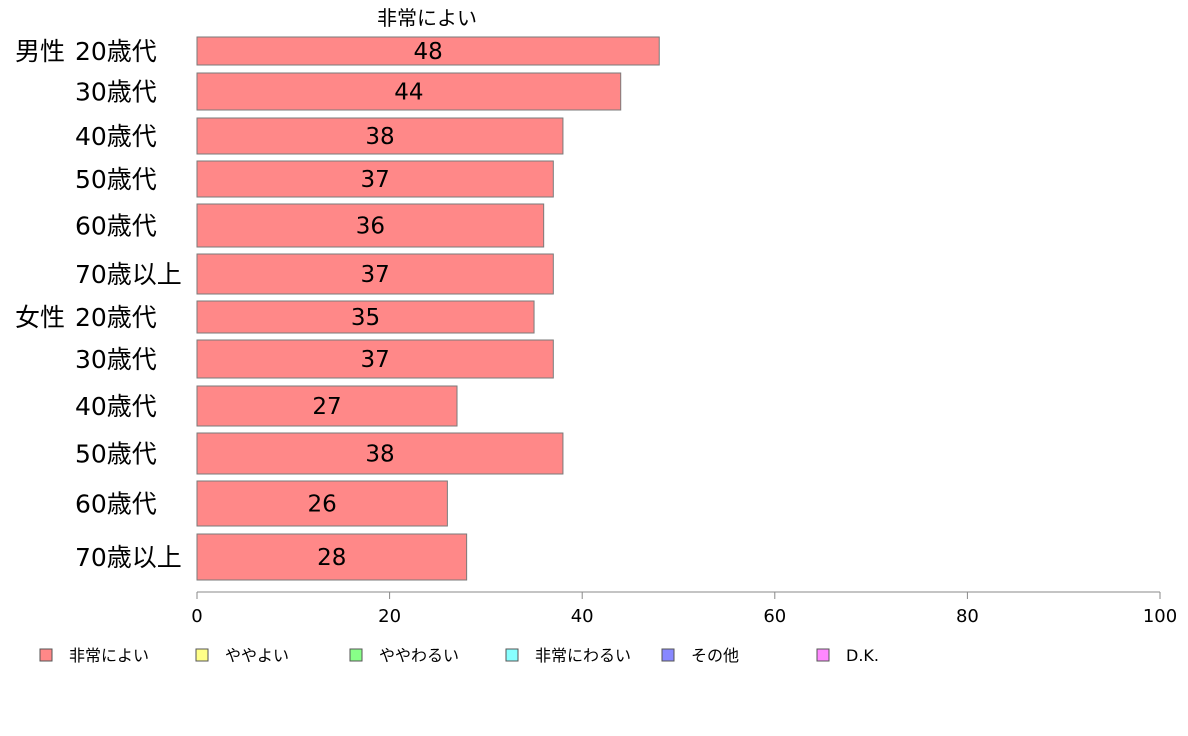 This screenshot has width=1188, height=736. What do you see at coordinates (715, 655) in the screenshot?
I see `legend-label: その他` at bounding box center [715, 655].